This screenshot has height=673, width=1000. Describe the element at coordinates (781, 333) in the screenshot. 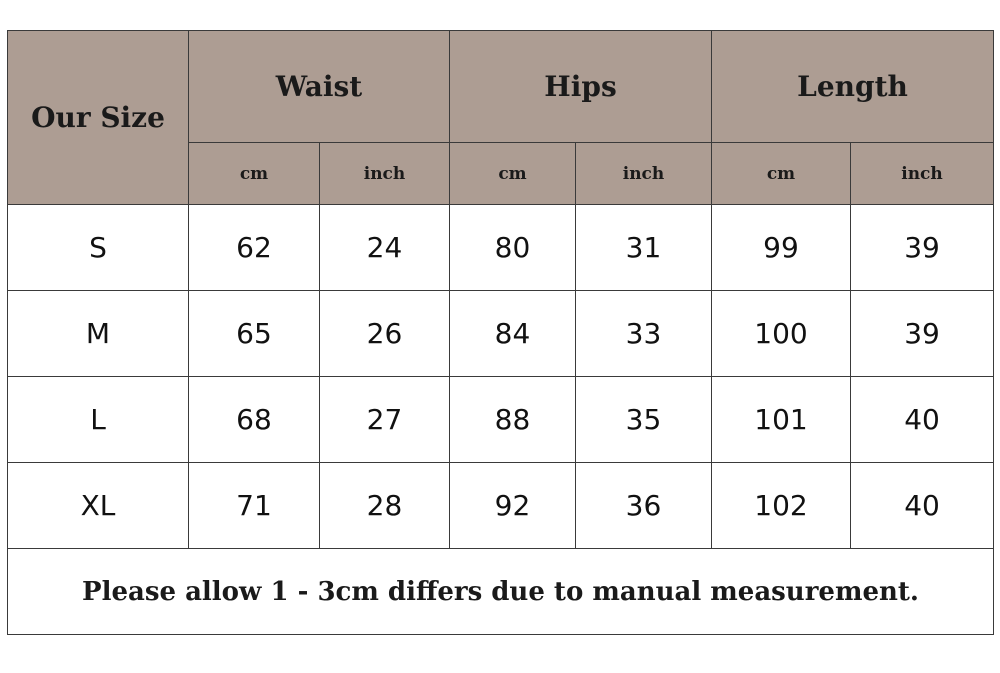

I see `value-cell: 100` at that location.